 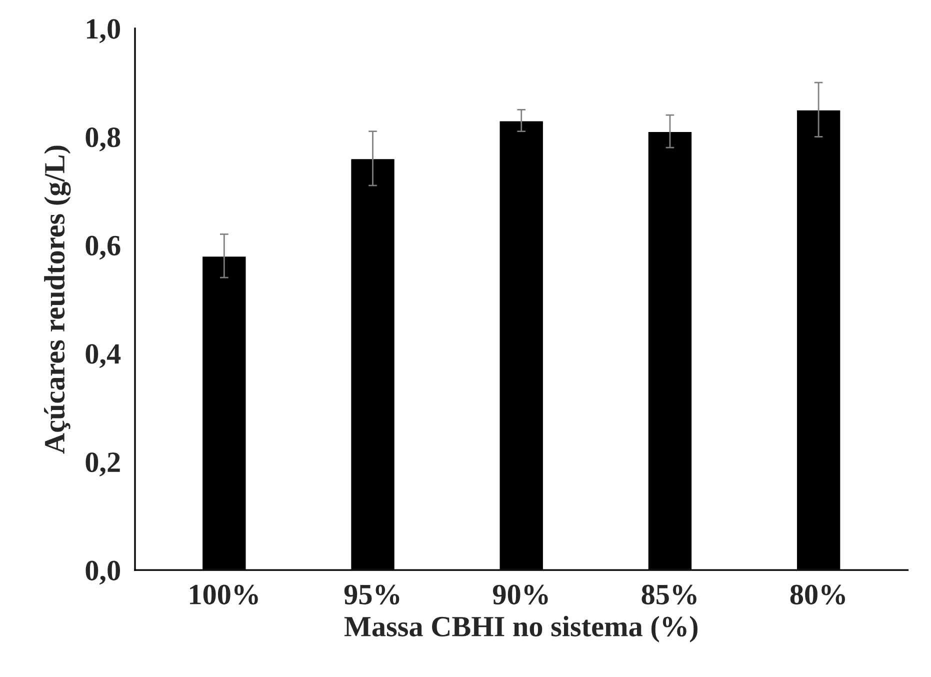 I want to click on y-tick-label: 0,2, so click(x=103, y=464).